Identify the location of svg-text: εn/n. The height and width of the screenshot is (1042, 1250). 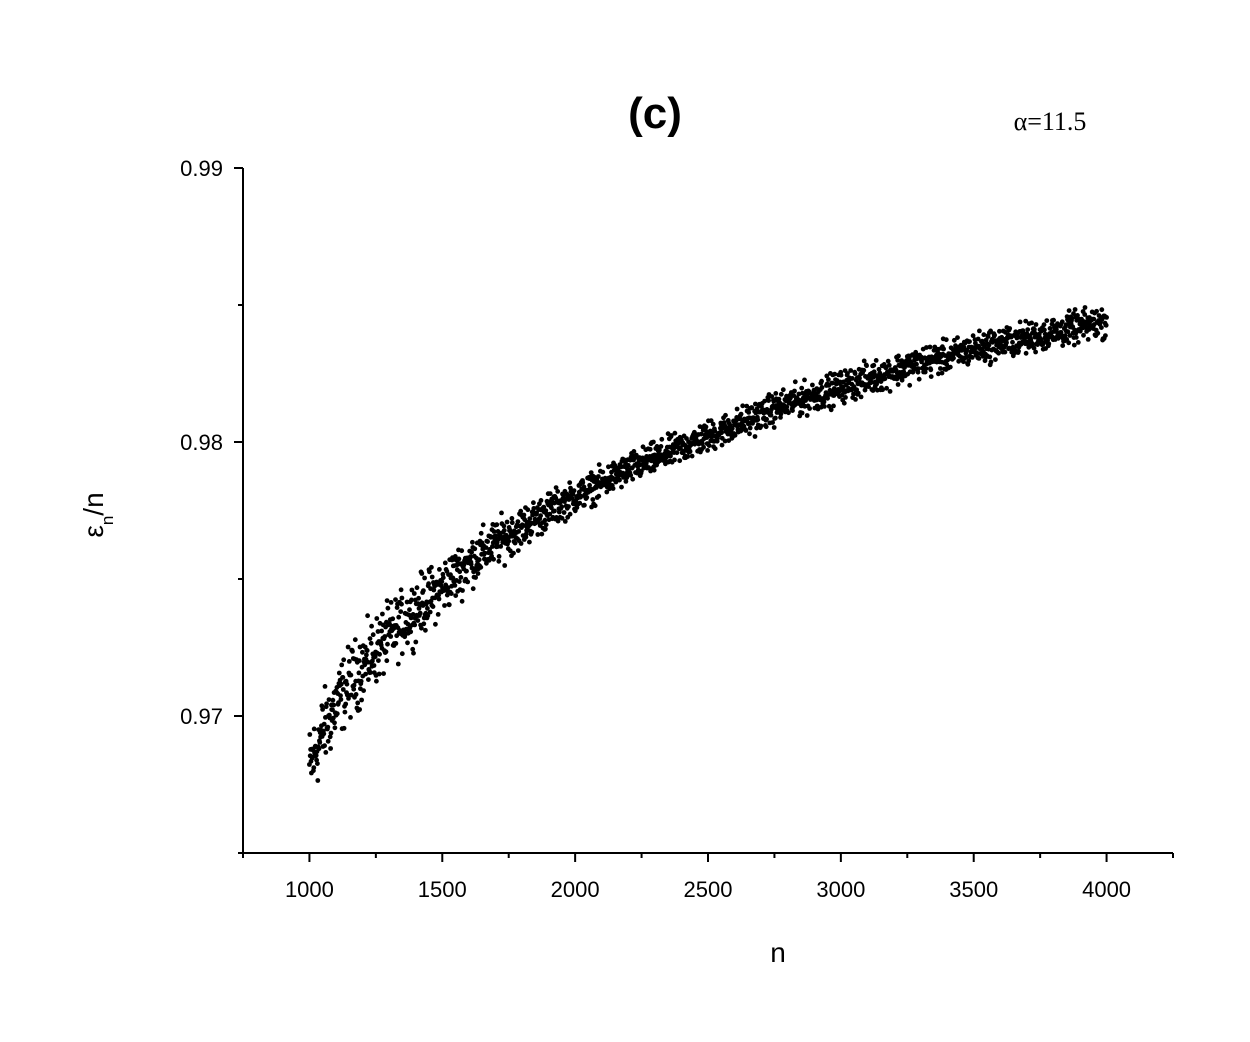
(97, 514).